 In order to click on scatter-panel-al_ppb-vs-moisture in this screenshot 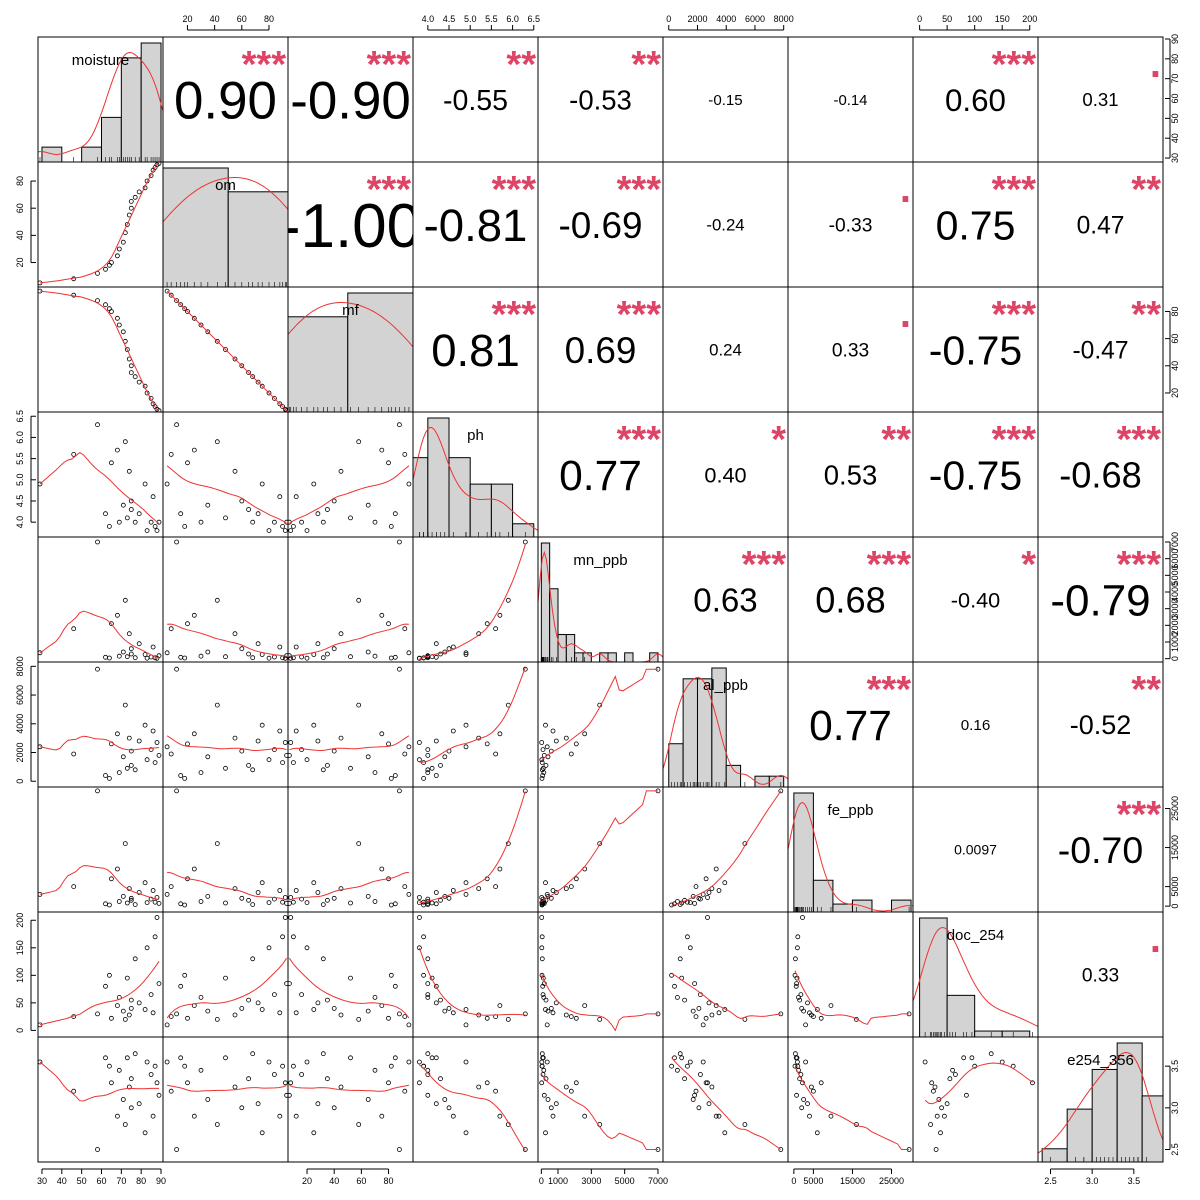, I will do `click(100, 723)`.